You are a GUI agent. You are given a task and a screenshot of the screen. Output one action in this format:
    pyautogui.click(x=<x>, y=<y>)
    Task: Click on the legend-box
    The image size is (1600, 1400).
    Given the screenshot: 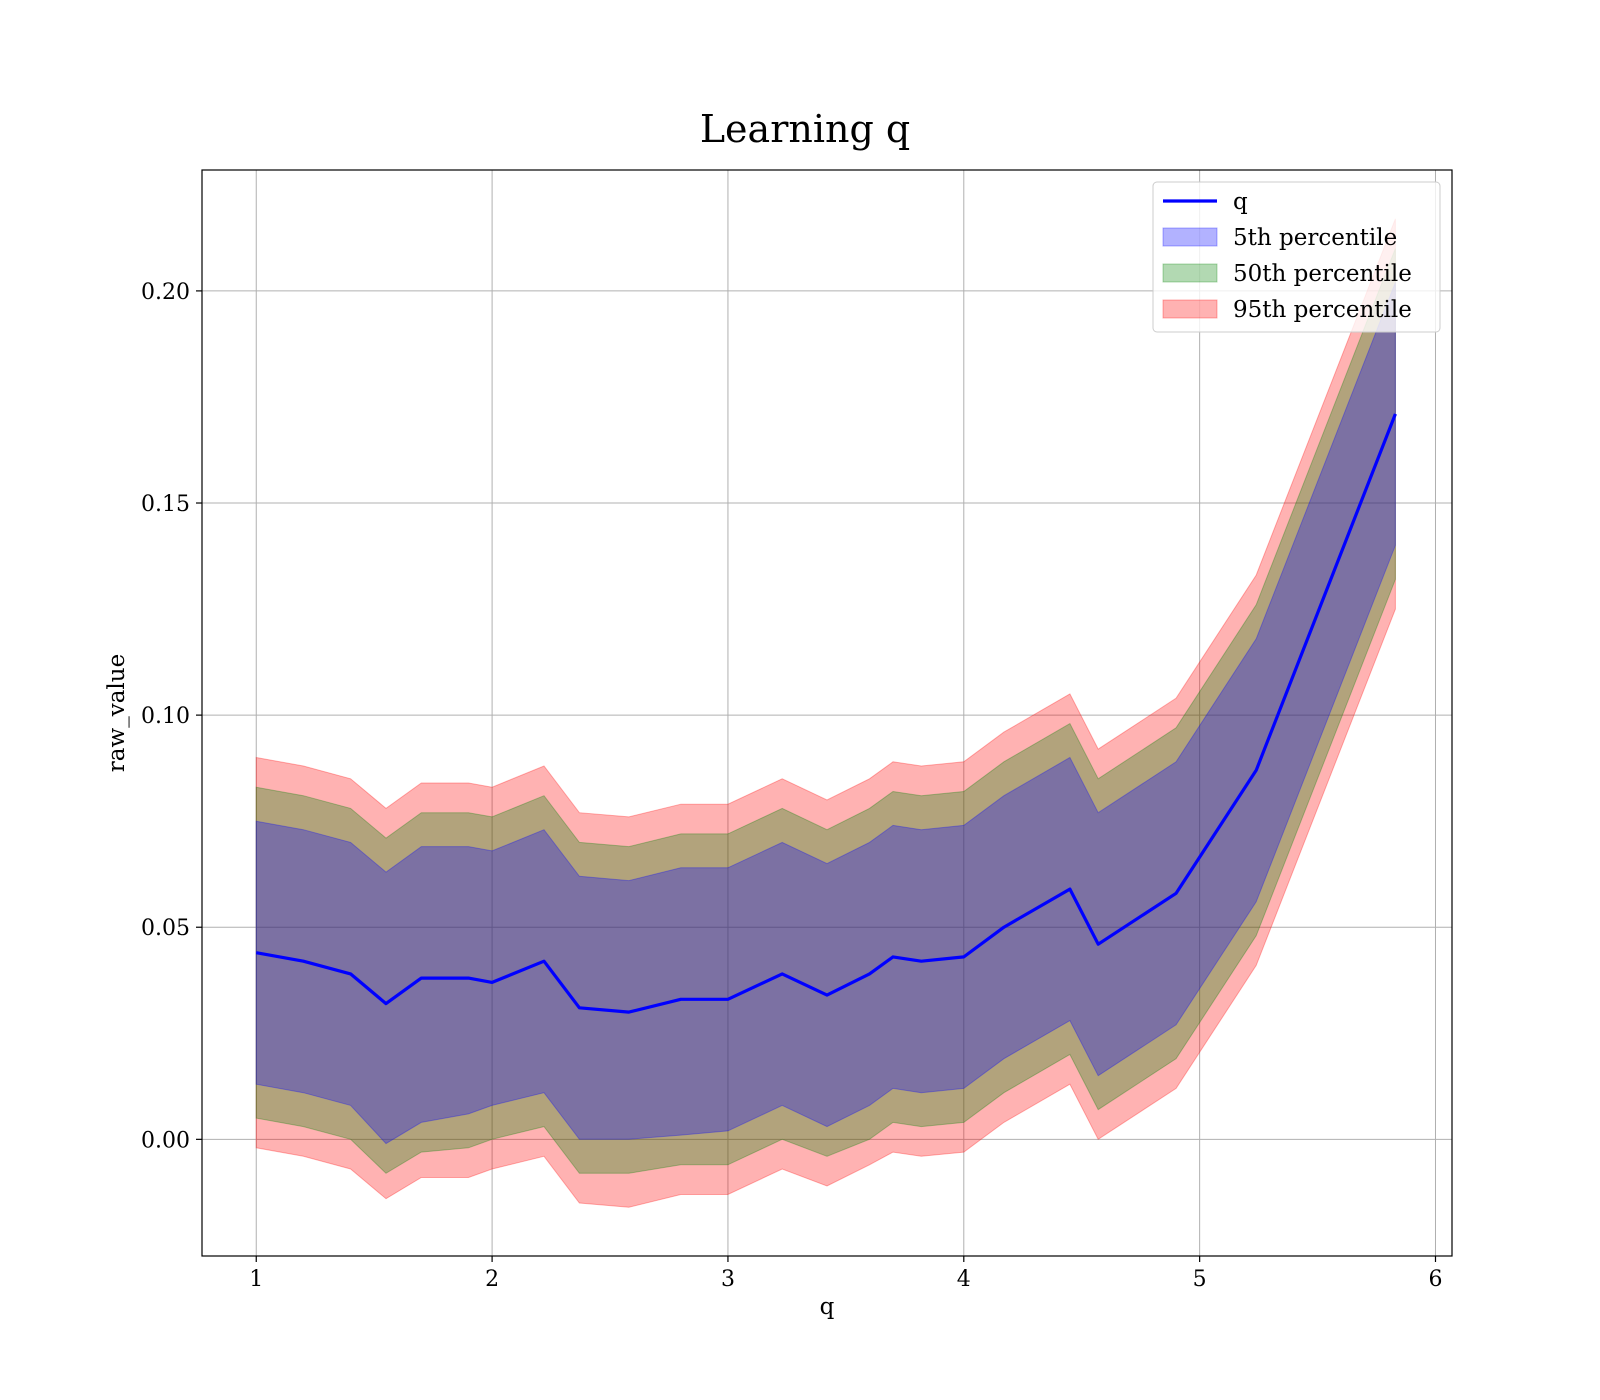 What is the action you would take?
    pyautogui.click(x=1296, y=257)
    